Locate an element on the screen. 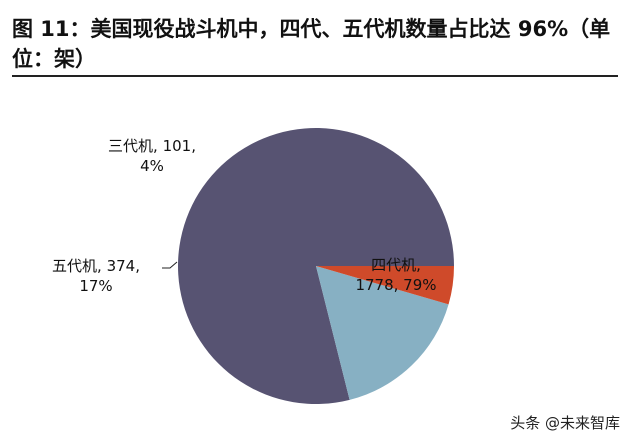 The height and width of the screenshot is (443, 640). figure-title: 图 11：美国现役战斗机中，四代、五代机数量占比达 96%（单位：架） is located at coordinates (311, 44).